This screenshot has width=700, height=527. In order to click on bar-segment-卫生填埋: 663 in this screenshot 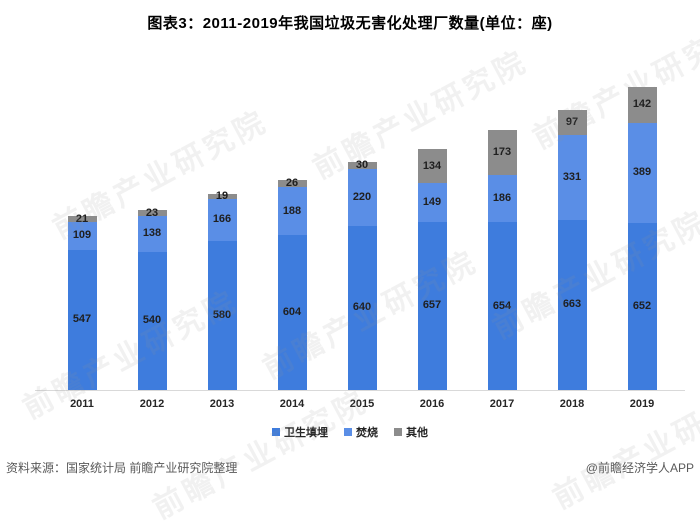, I will do `click(572, 304)`.